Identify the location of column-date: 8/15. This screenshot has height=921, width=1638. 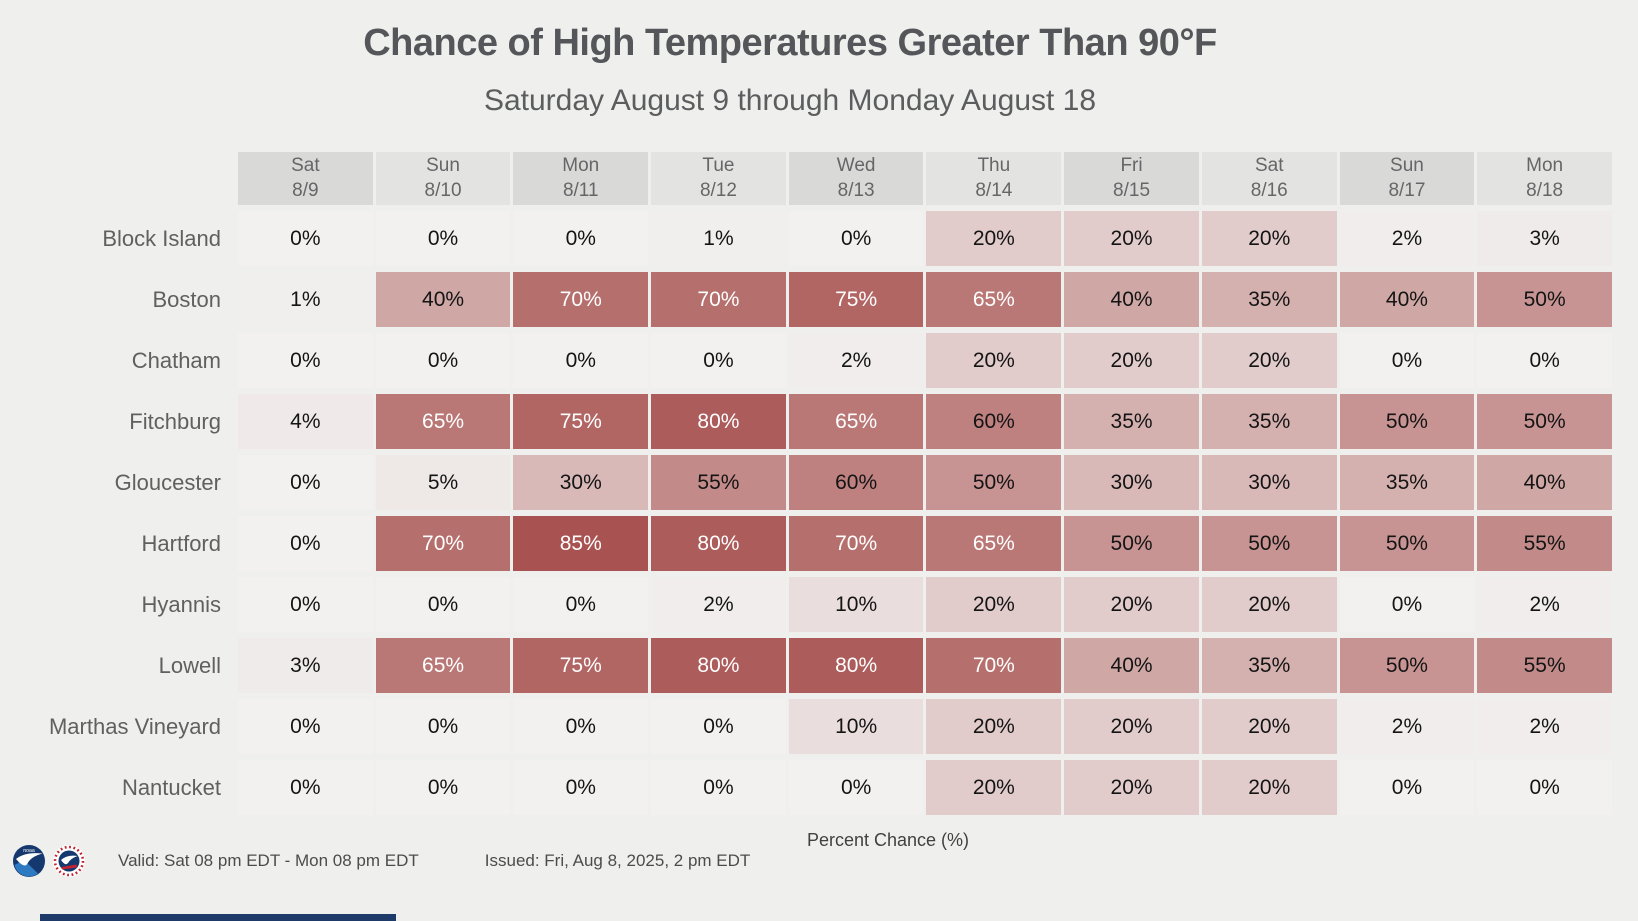
(1132, 190).